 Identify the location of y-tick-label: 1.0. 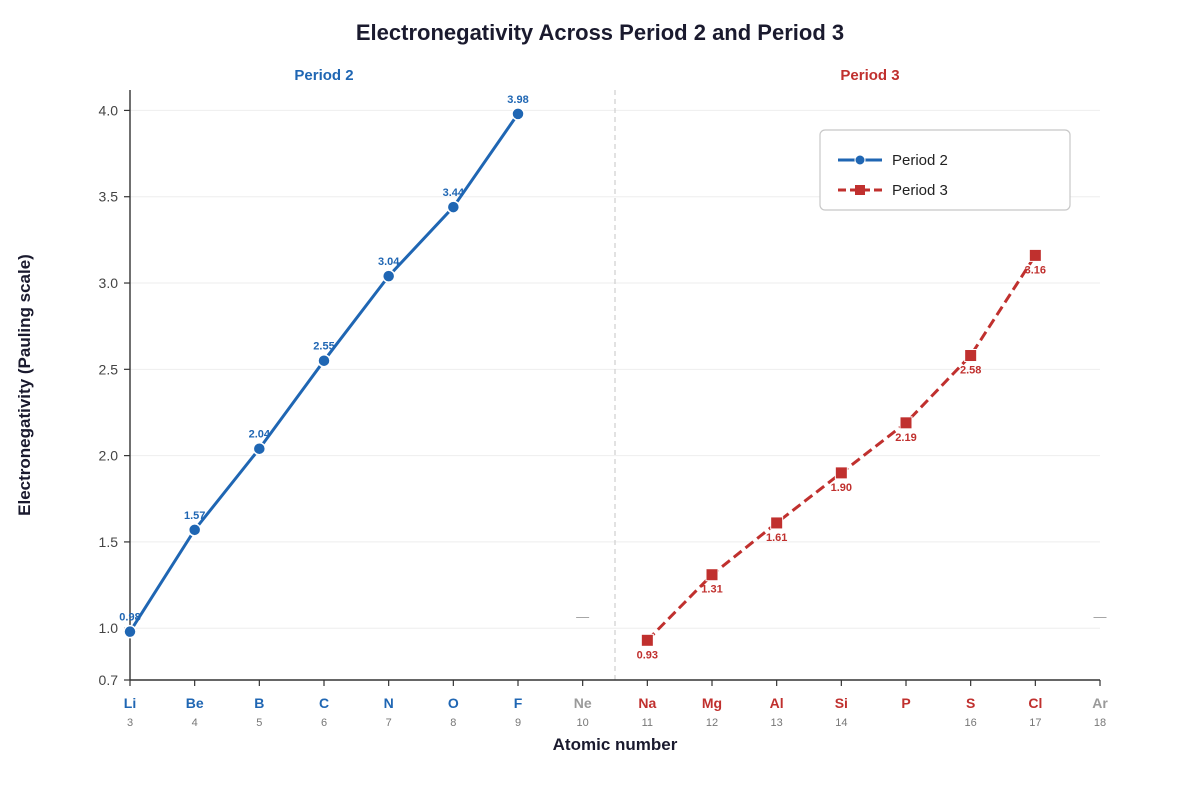
(109, 628).